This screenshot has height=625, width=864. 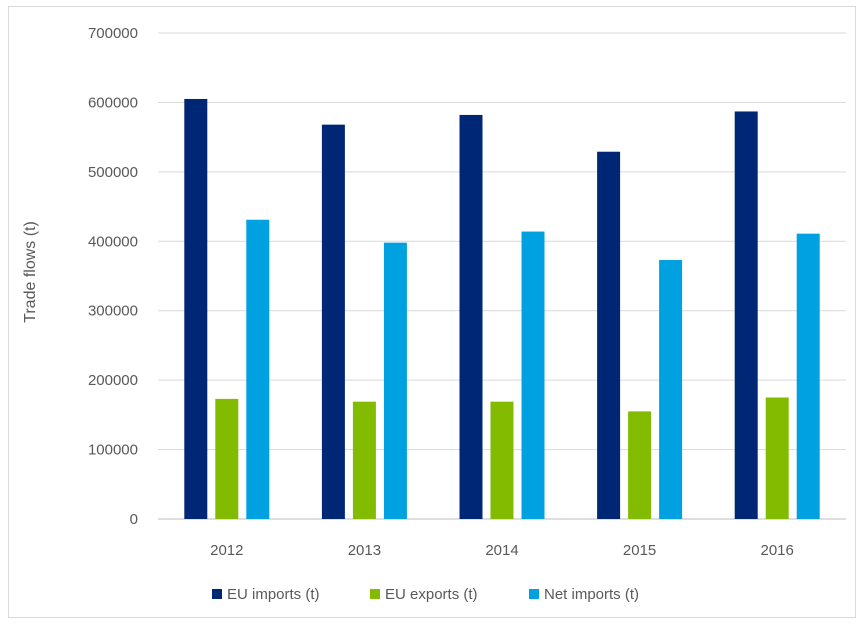 What do you see at coordinates (671, 389) in the screenshot?
I see `bar-net-imports-t-2015` at bounding box center [671, 389].